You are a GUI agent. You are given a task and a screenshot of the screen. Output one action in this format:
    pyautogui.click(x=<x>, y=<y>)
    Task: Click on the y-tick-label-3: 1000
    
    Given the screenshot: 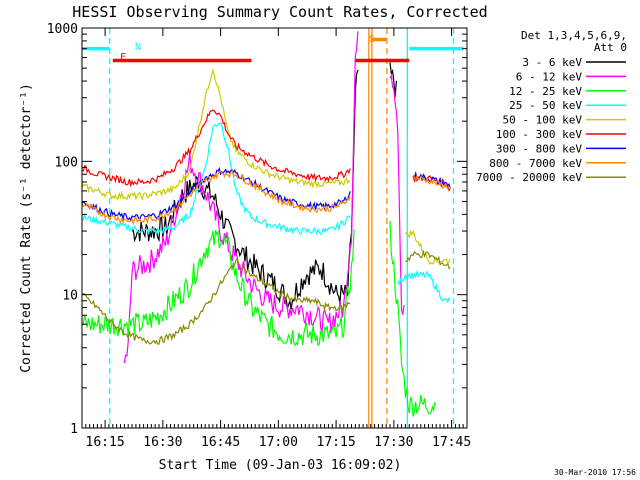 What is the action you would take?
    pyautogui.click(x=62, y=29)
    